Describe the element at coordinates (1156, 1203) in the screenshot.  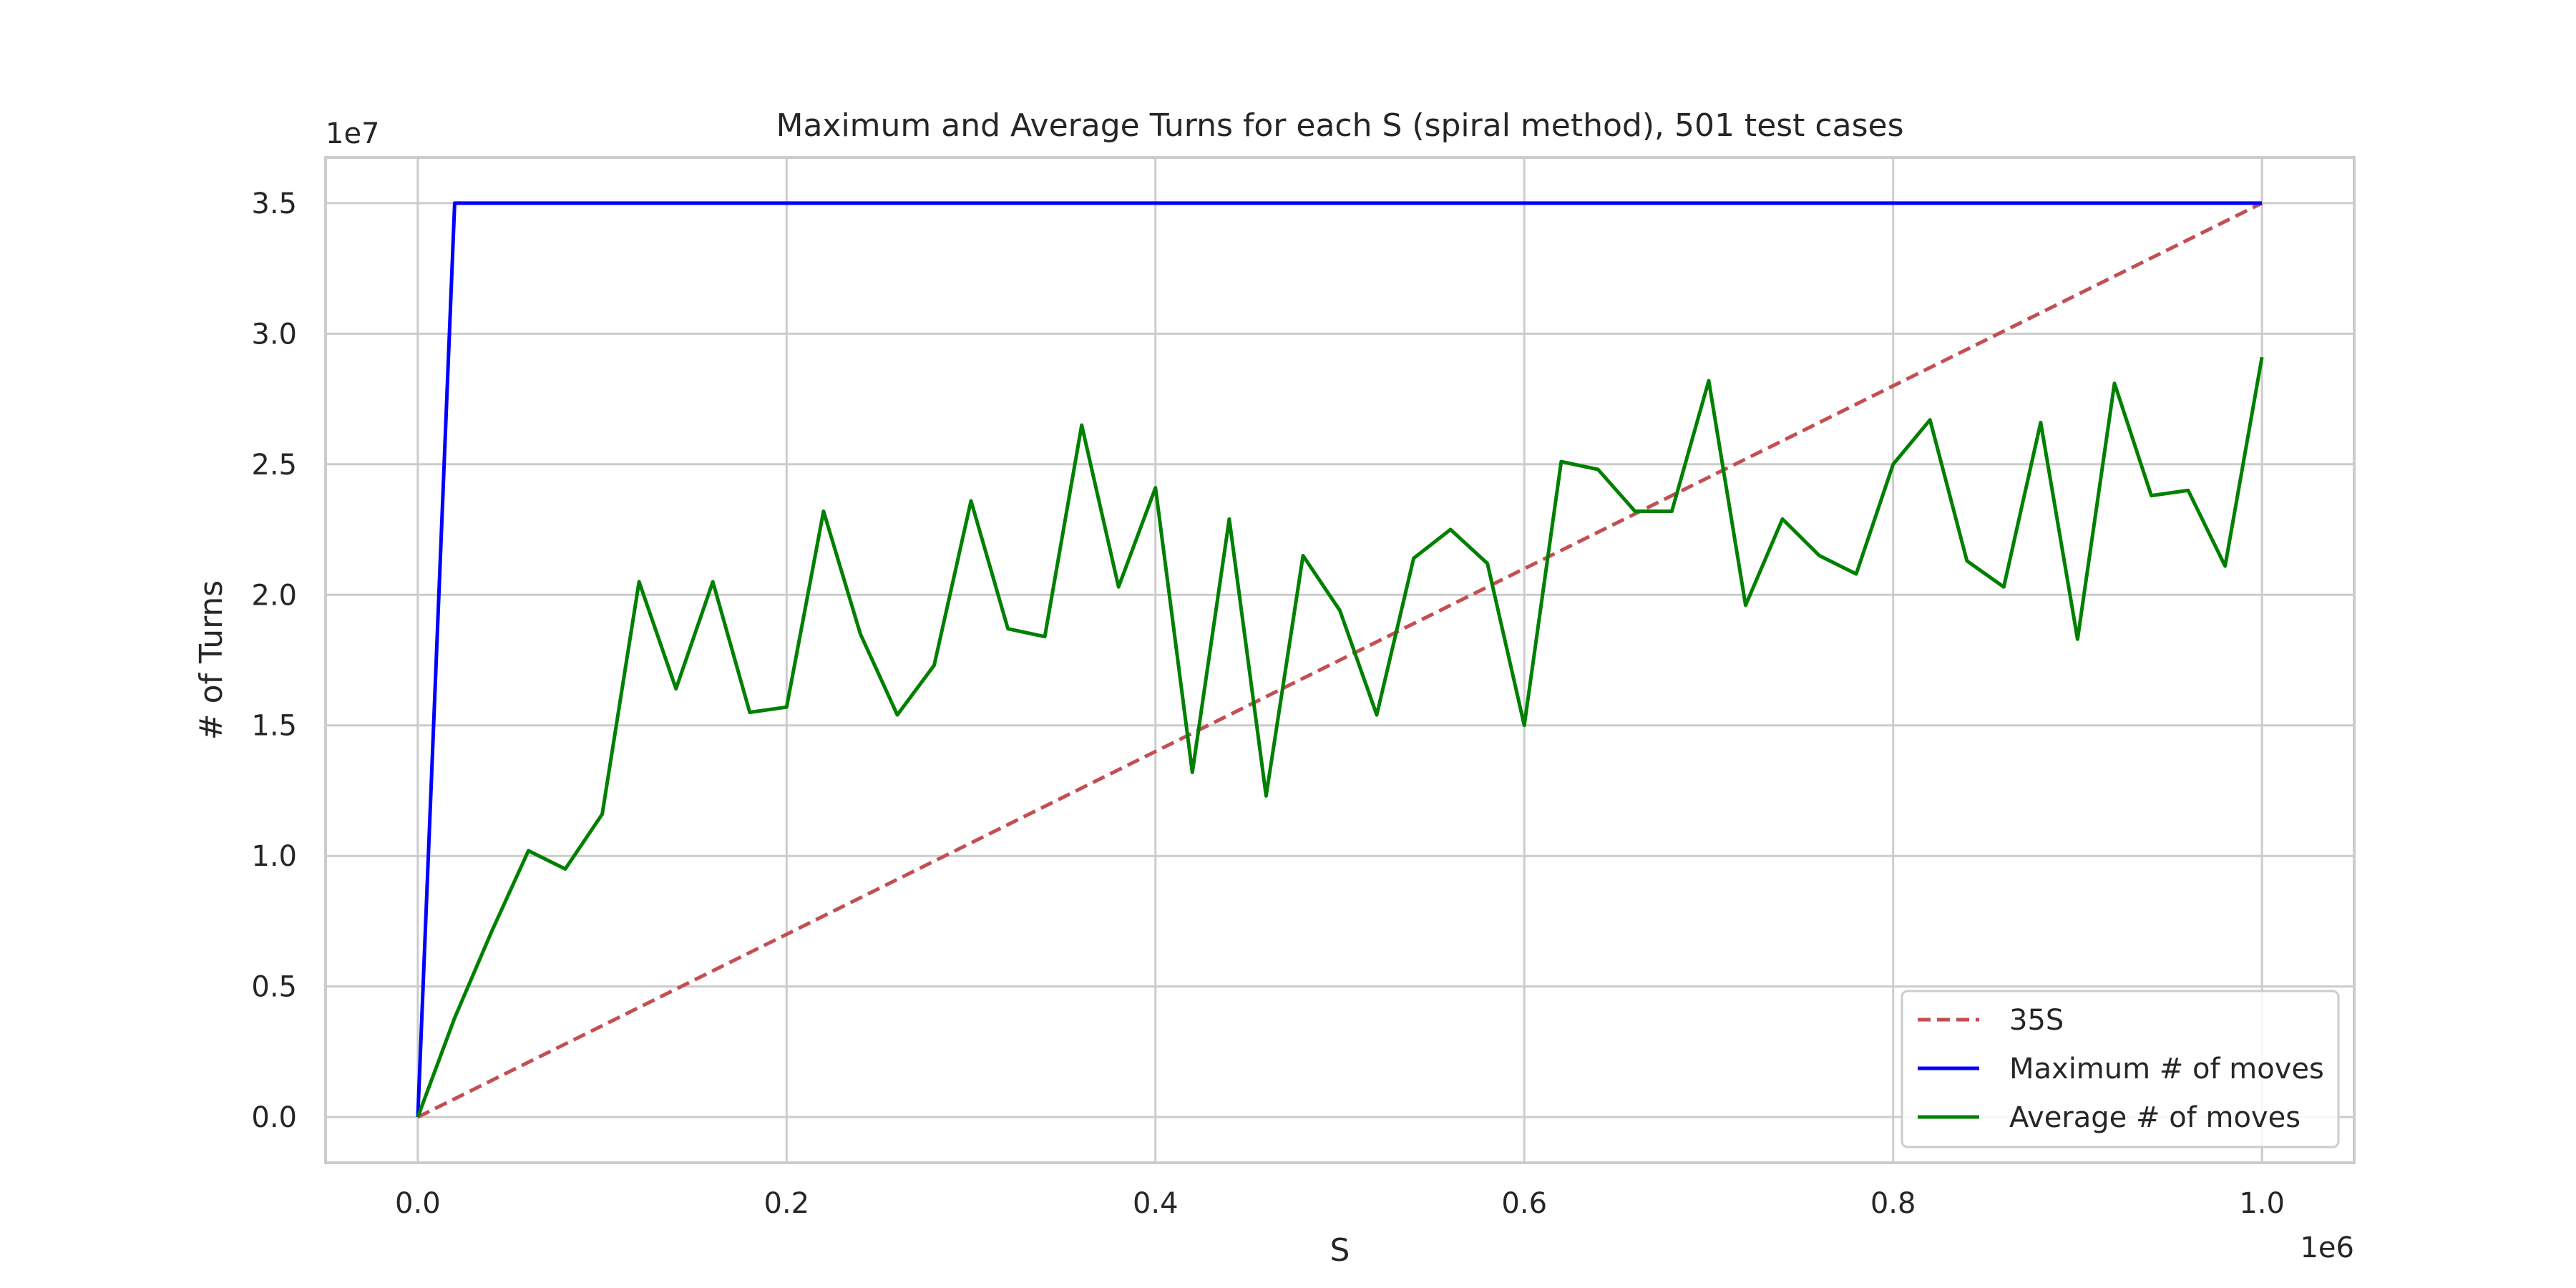
I see `x-tick-label: 0.4` at that location.